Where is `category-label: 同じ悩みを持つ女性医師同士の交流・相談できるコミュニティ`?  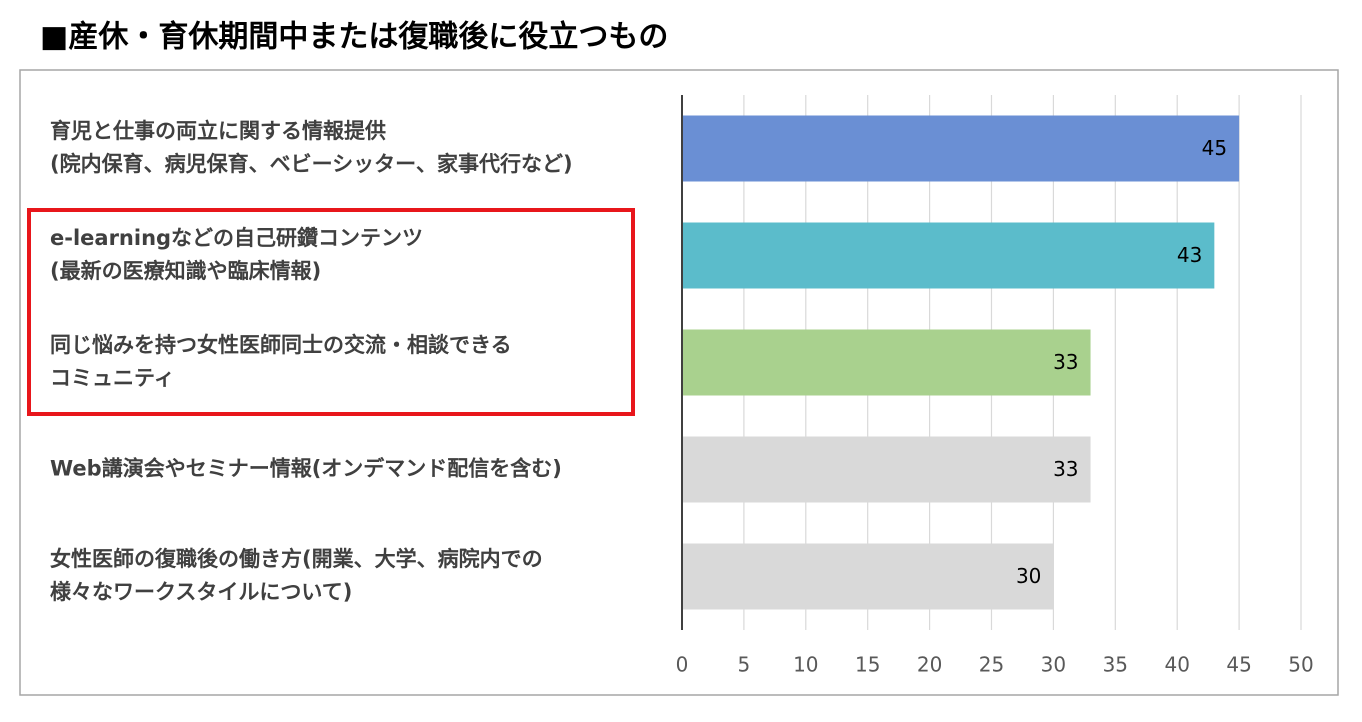
category-label: 同じ悩みを持つ女性医師同士の交流・相談できるコミュニティ is located at coordinates (281, 361).